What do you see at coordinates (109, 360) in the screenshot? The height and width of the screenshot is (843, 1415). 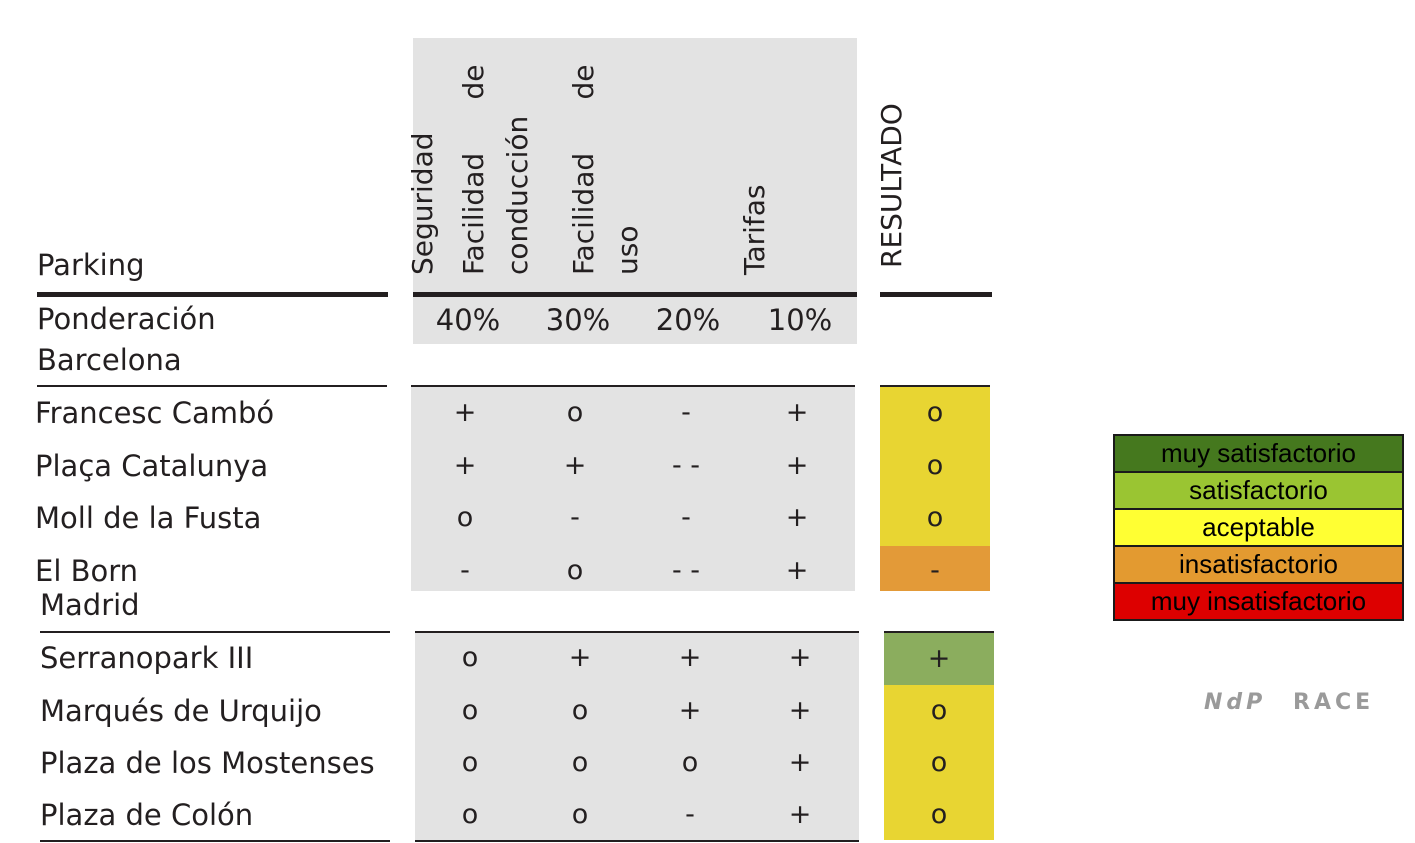 I see `city-label-barcelona: Barcelona` at bounding box center [109, 360].